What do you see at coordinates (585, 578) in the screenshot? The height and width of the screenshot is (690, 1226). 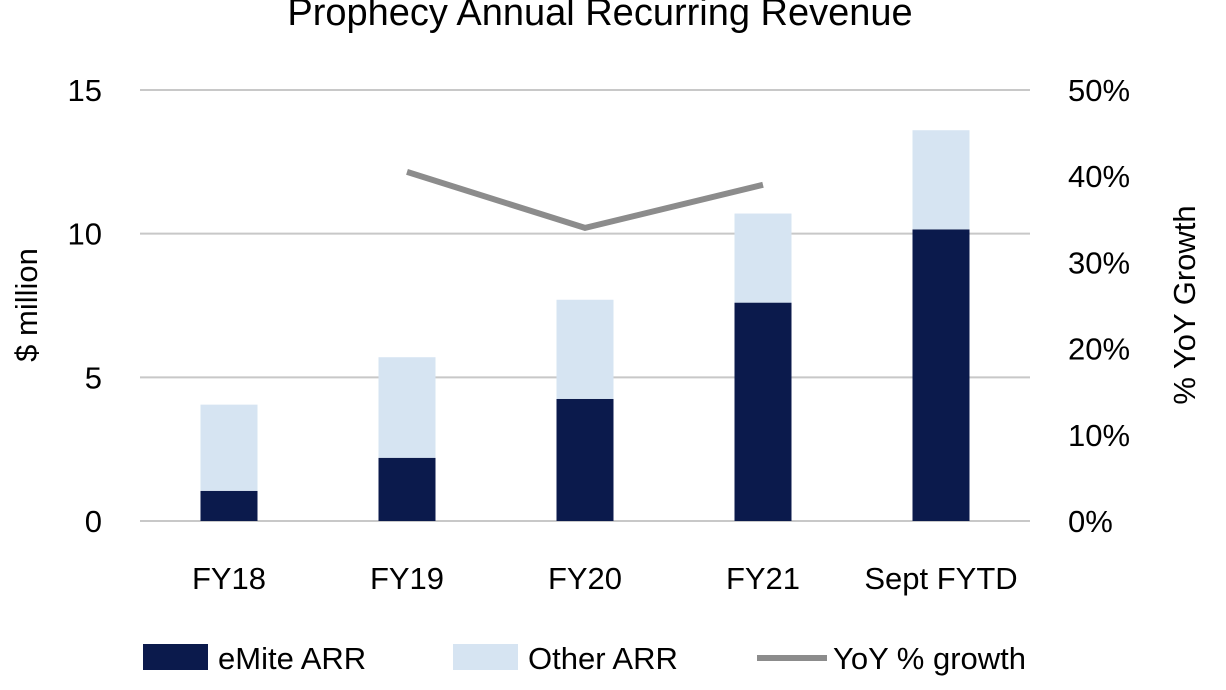 I see `category-label: FY20` at bounding box center [585, 578].